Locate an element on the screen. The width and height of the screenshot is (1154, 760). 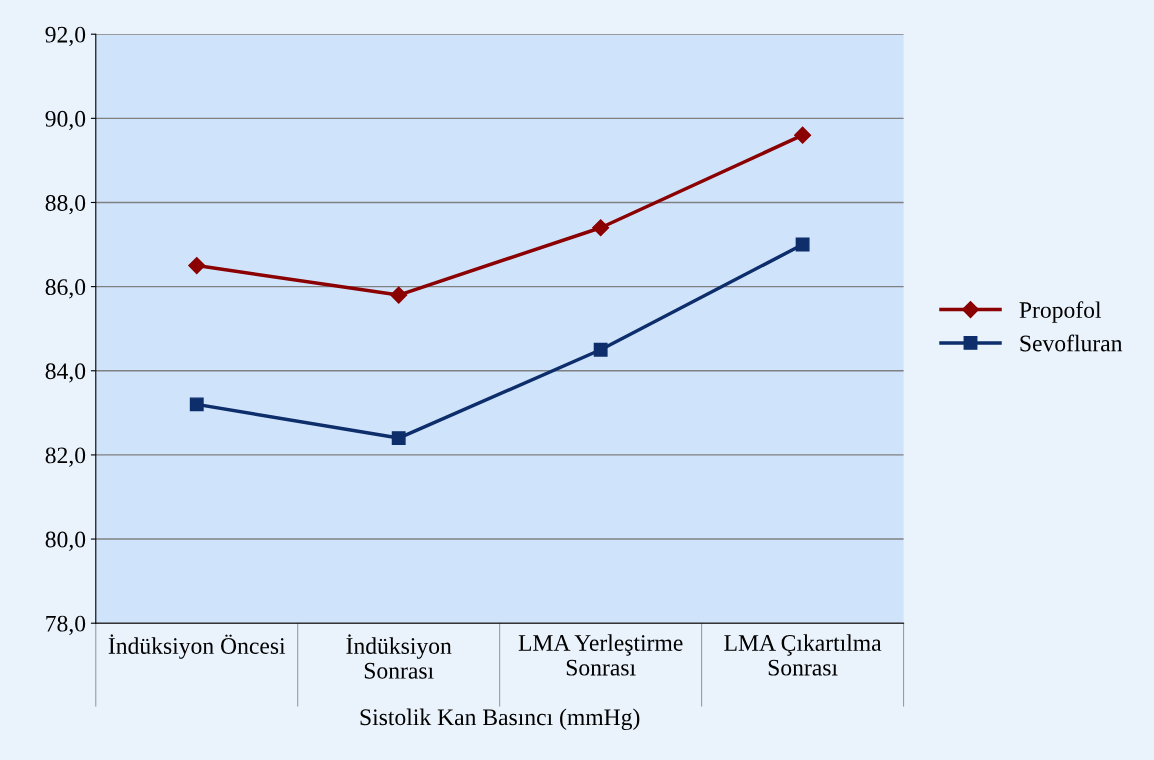
y-tick-label: 82,0 is located at coordinates (65, 457).